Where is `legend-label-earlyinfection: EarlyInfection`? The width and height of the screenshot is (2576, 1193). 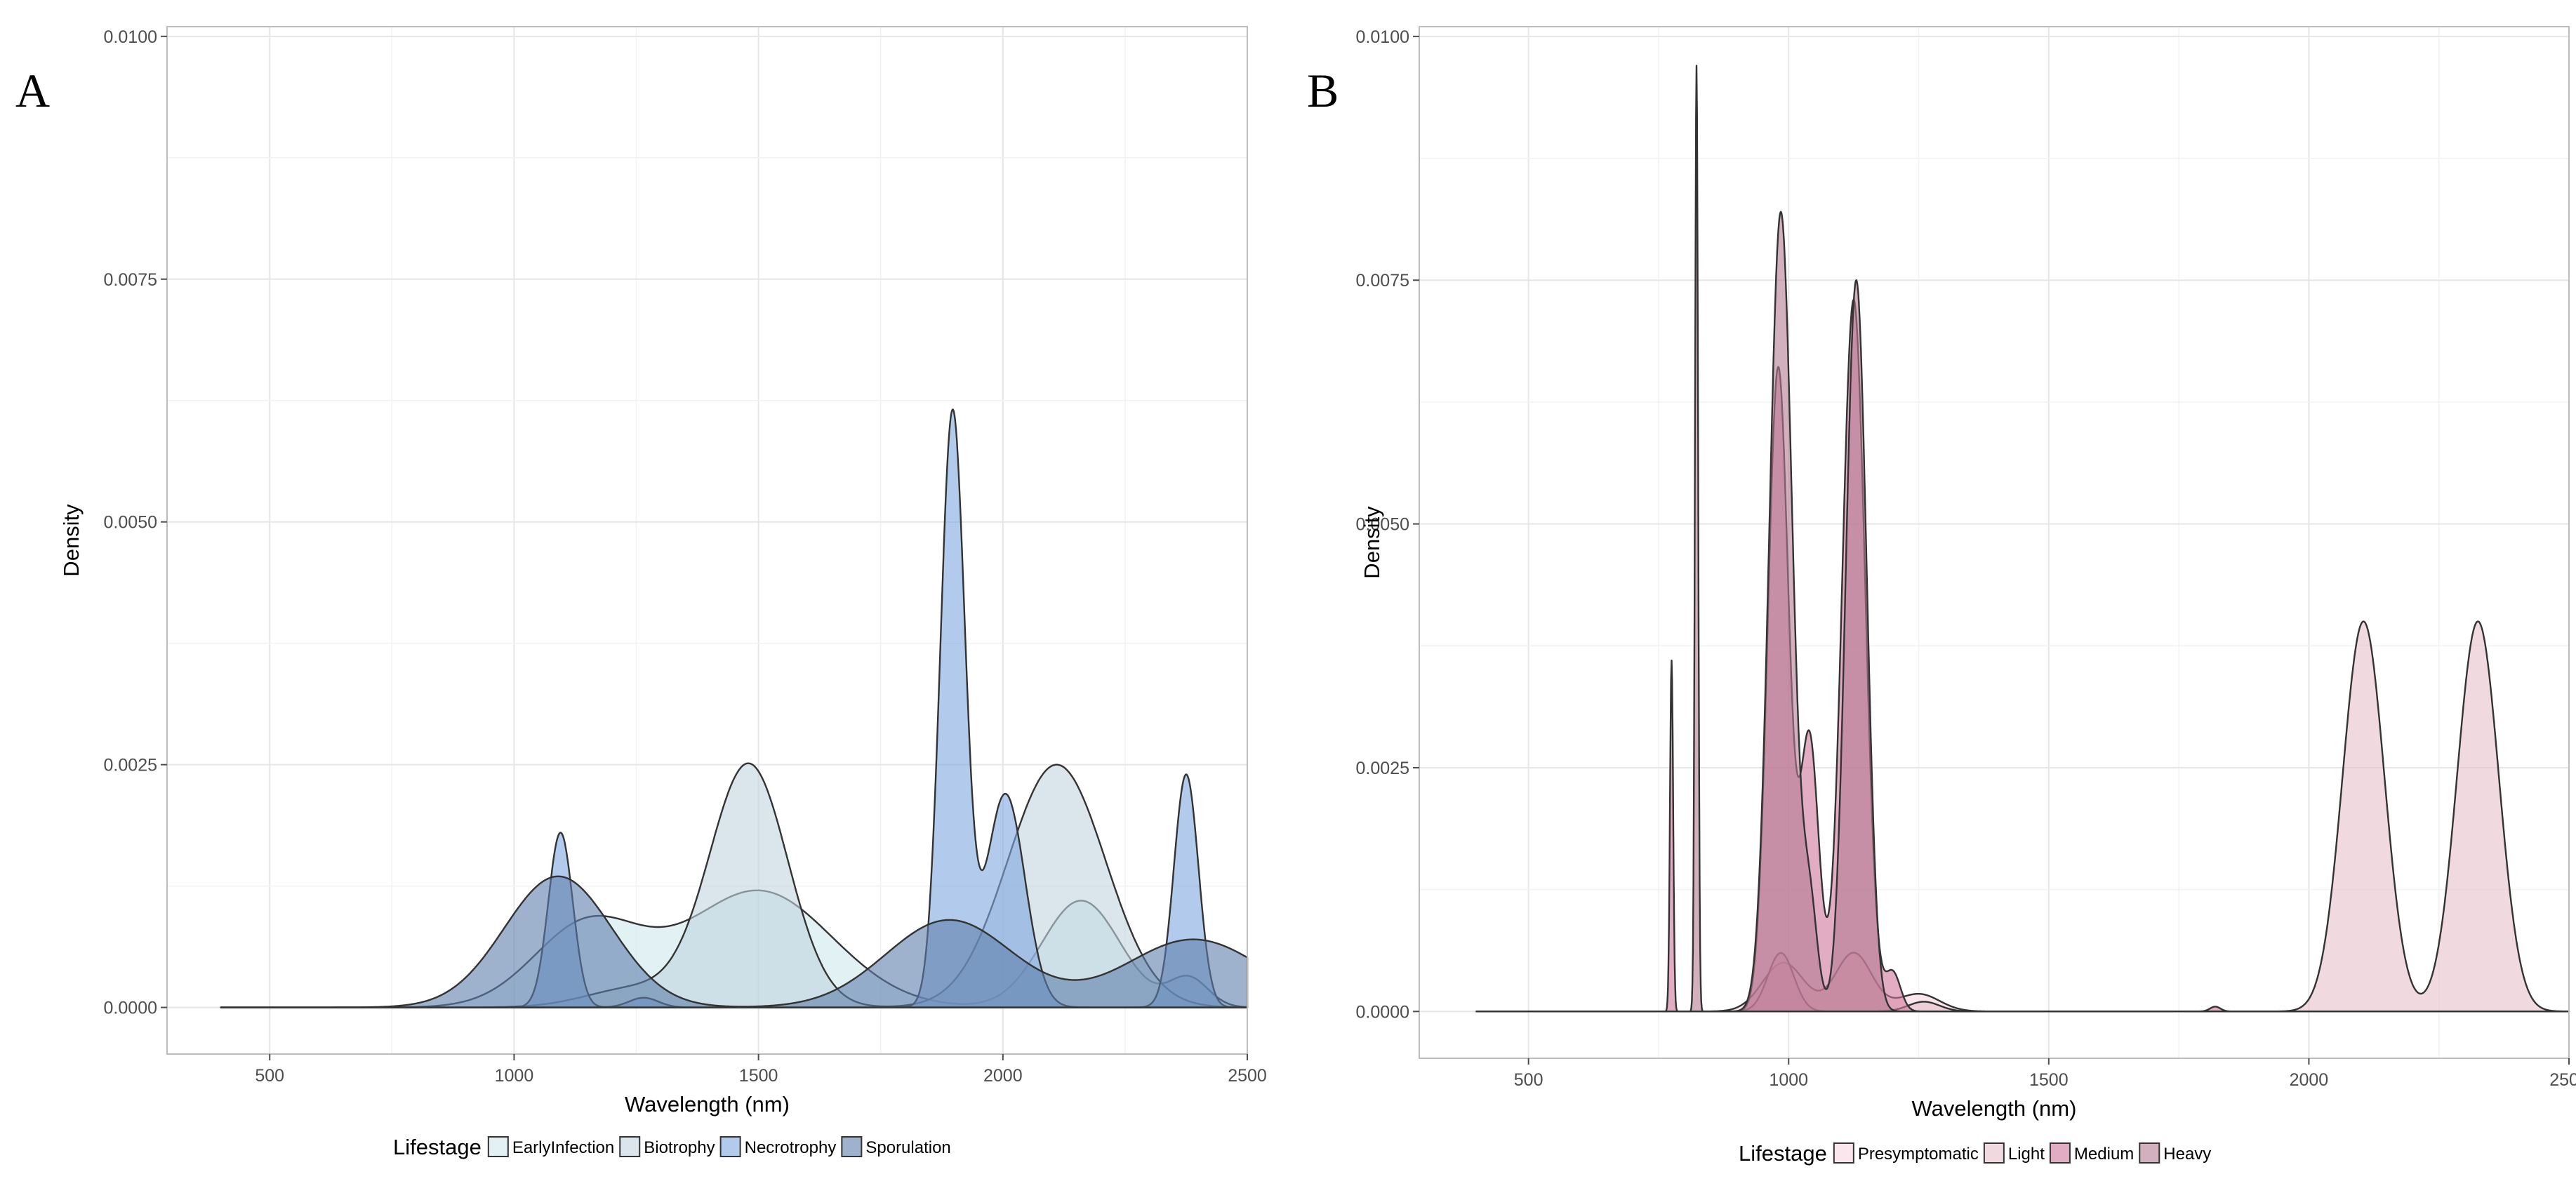 legend-label-earlyinfection: EarlyInfection is located at coordinates (563, 1147).